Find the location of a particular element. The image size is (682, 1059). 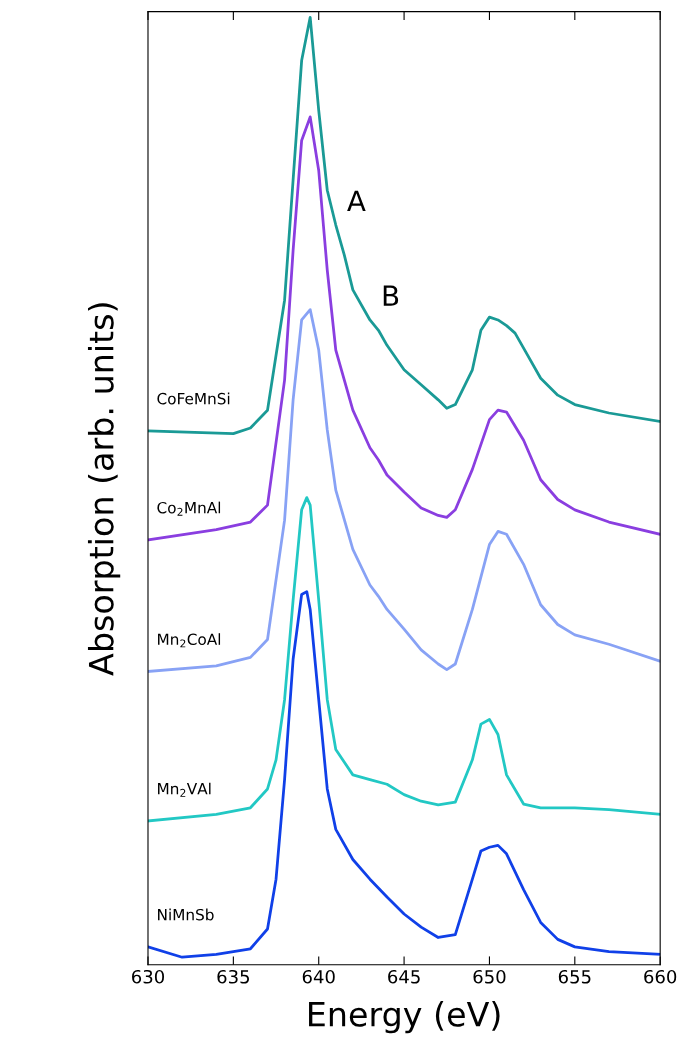

series-label: Mn$_{2}$CoAl is located at coordinates (189, 640).